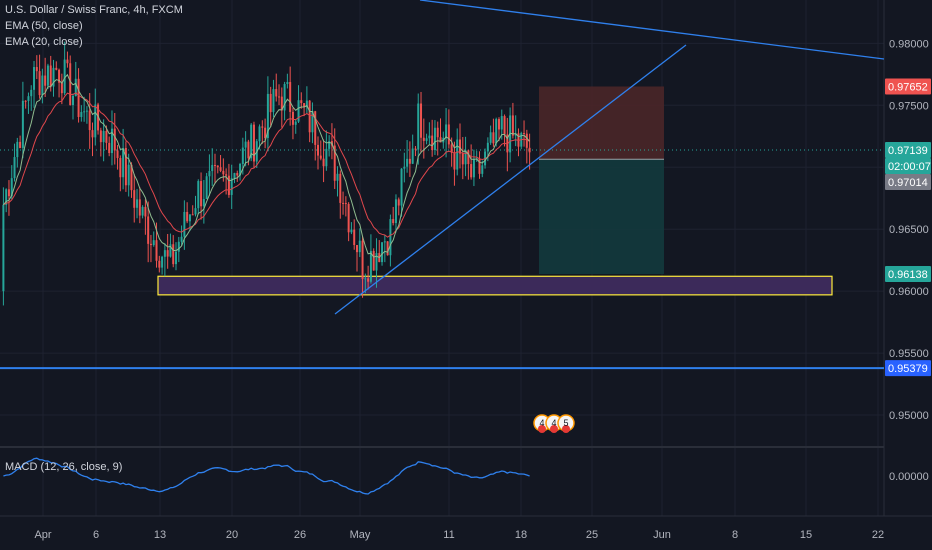 The height and width of the screenshot is (550, 932). I want to click on time-tick-label: 11, so click(448, 535).